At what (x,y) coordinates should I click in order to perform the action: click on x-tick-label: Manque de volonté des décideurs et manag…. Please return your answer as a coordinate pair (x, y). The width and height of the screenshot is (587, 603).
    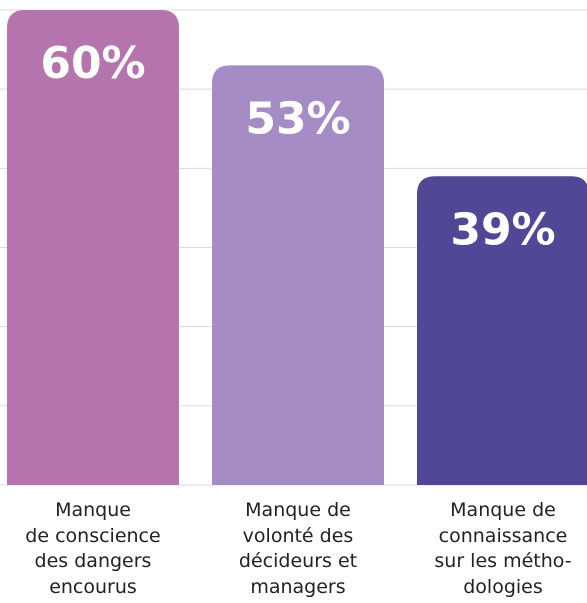
    Looking at the image, I should click on (298, 548).